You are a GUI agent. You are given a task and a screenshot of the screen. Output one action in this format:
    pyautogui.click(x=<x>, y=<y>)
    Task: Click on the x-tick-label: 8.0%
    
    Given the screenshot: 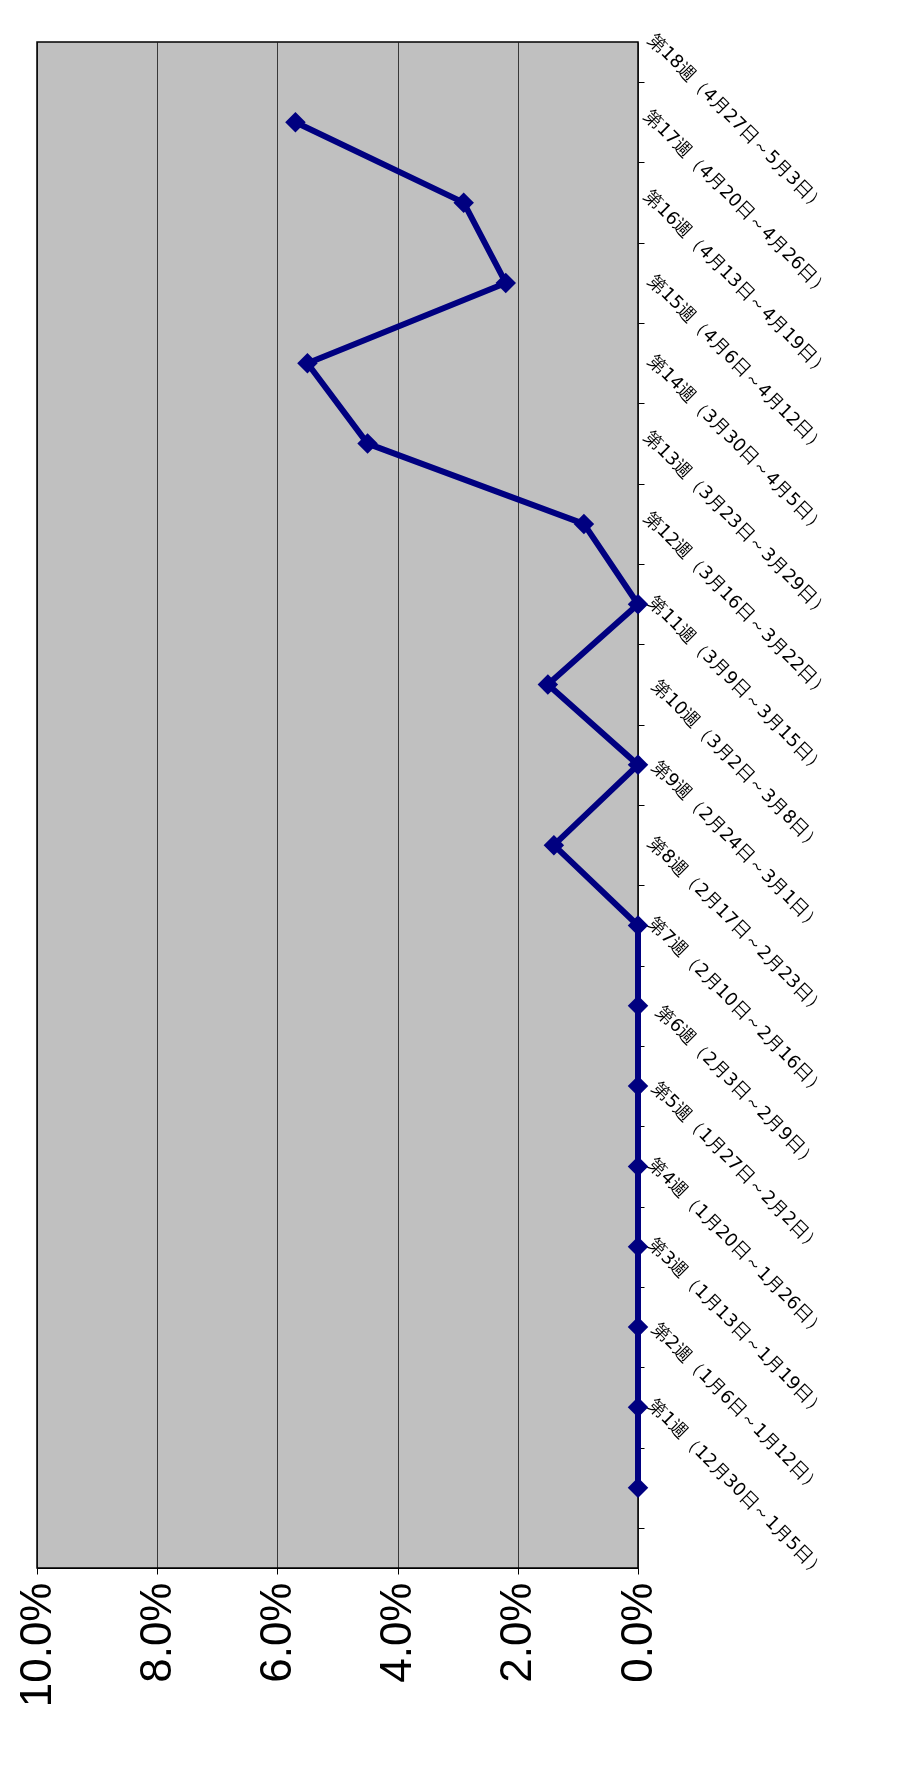 What is the action you would take?
    pyautogui.click(x=155, y=1632)
    